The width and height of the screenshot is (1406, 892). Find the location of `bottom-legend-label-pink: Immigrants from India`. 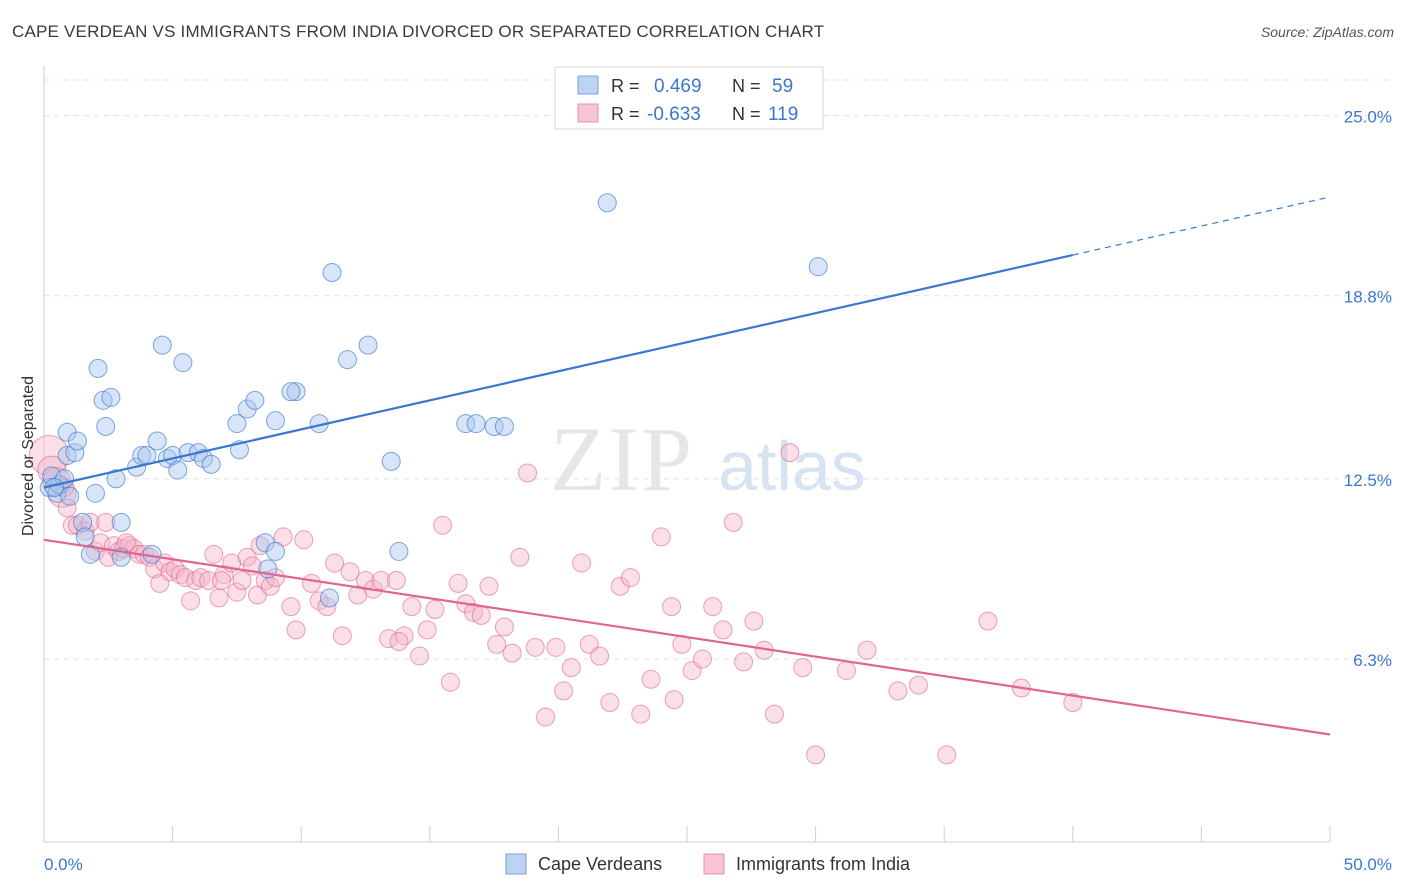

bottom-legend-label-pink: Immigrants from India is located at coordinates (823, 864).